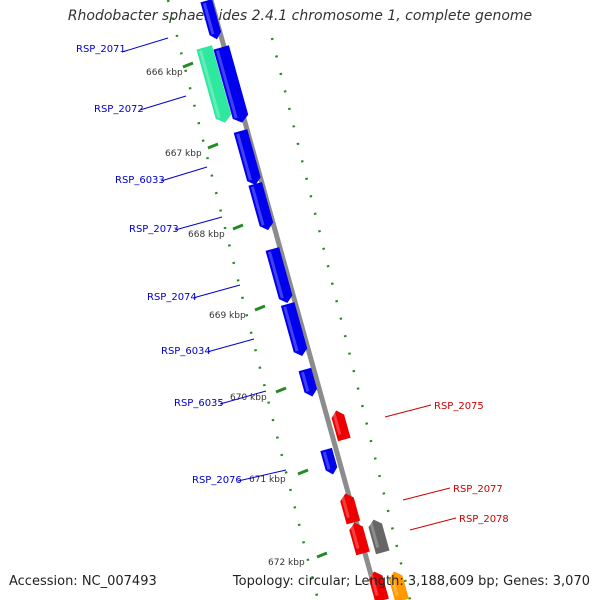 This screenshot has width=600, height=600. Describe the element at coordinates (209, 84) in the screenshot. I see `gene-rsp-2071-rrna-highlight` at that location.